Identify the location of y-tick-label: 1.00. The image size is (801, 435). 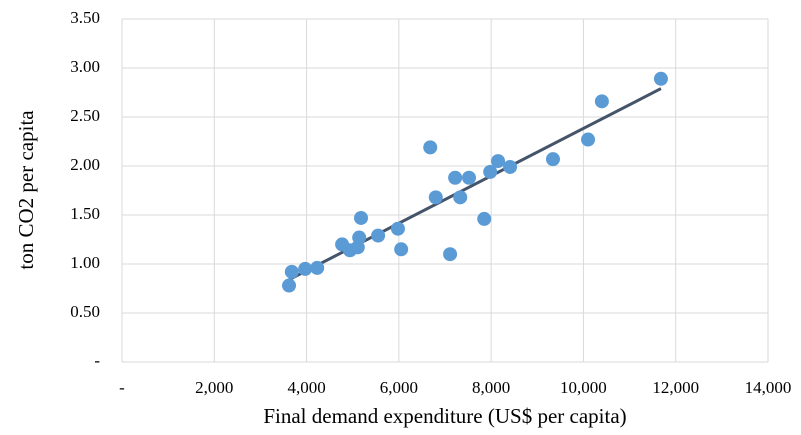
(85, 262).